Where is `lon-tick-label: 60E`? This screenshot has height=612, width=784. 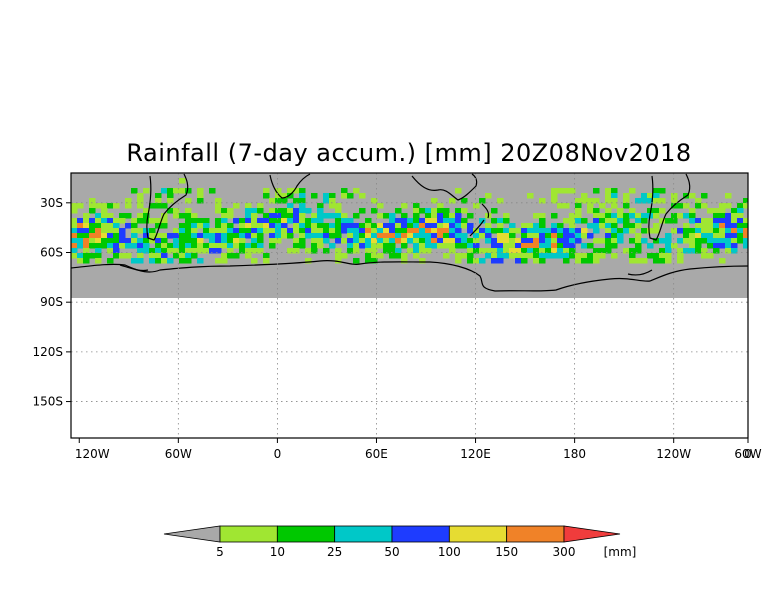
lon-tick-label: 60E is located at coordinates (376, 454).